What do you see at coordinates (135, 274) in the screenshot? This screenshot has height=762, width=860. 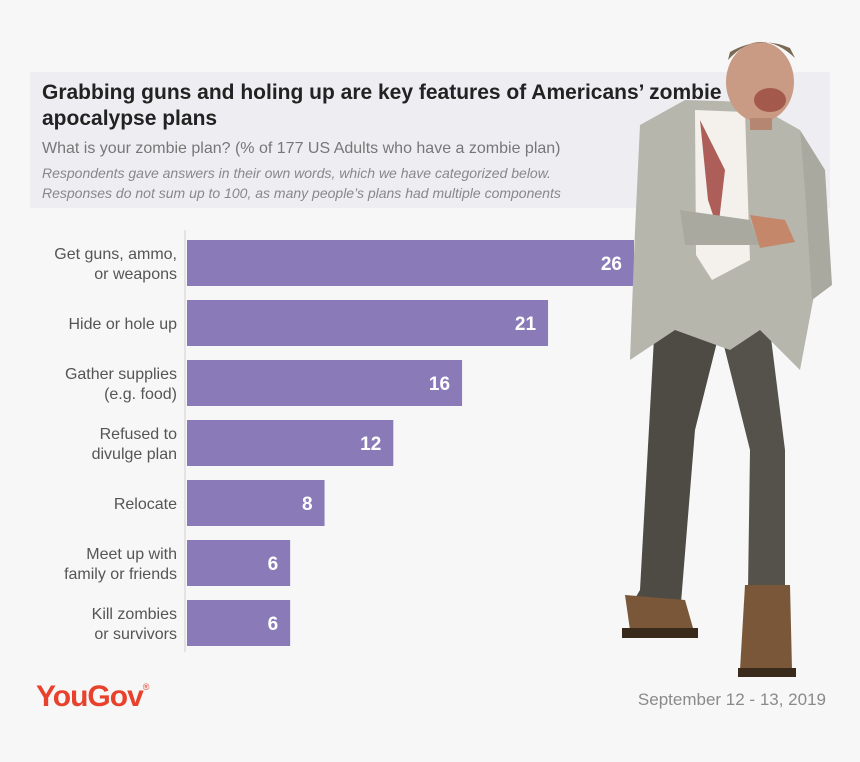 I see `category-label-line: or weapons` at bounding box center [135, 274].